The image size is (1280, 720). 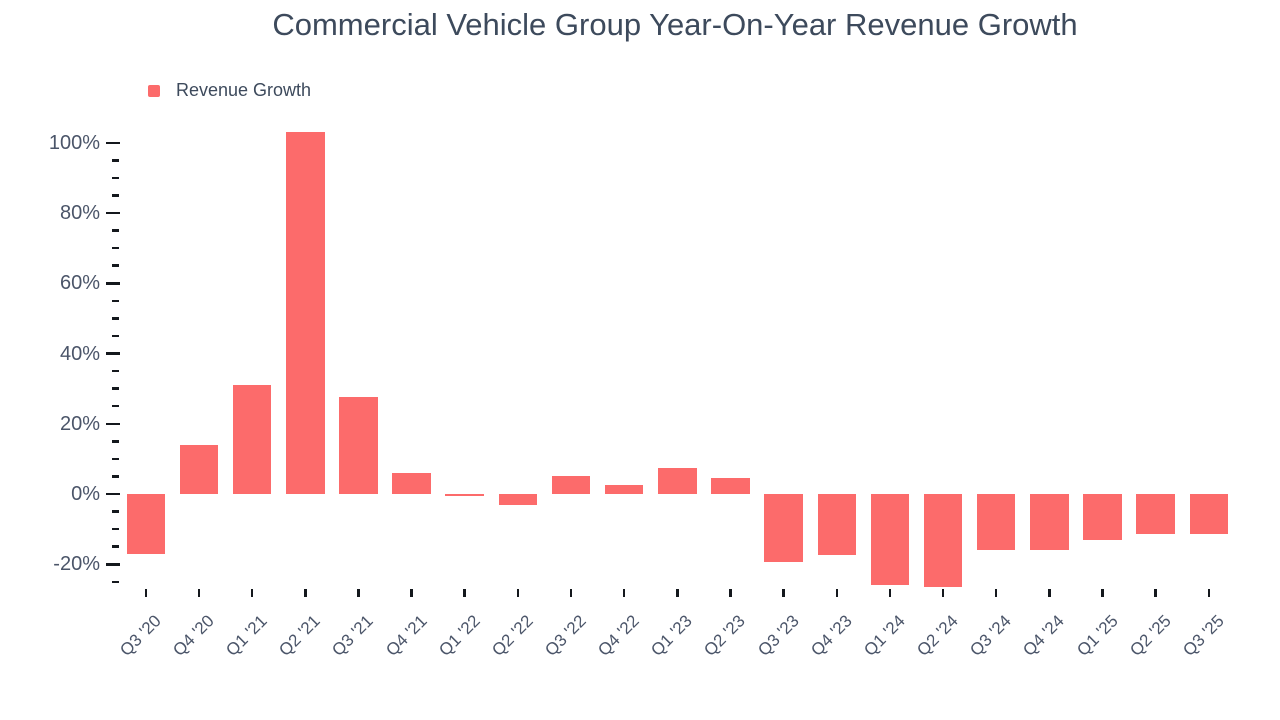 I want to click on y-axis-label: 40%, so click(x=79, y=353).